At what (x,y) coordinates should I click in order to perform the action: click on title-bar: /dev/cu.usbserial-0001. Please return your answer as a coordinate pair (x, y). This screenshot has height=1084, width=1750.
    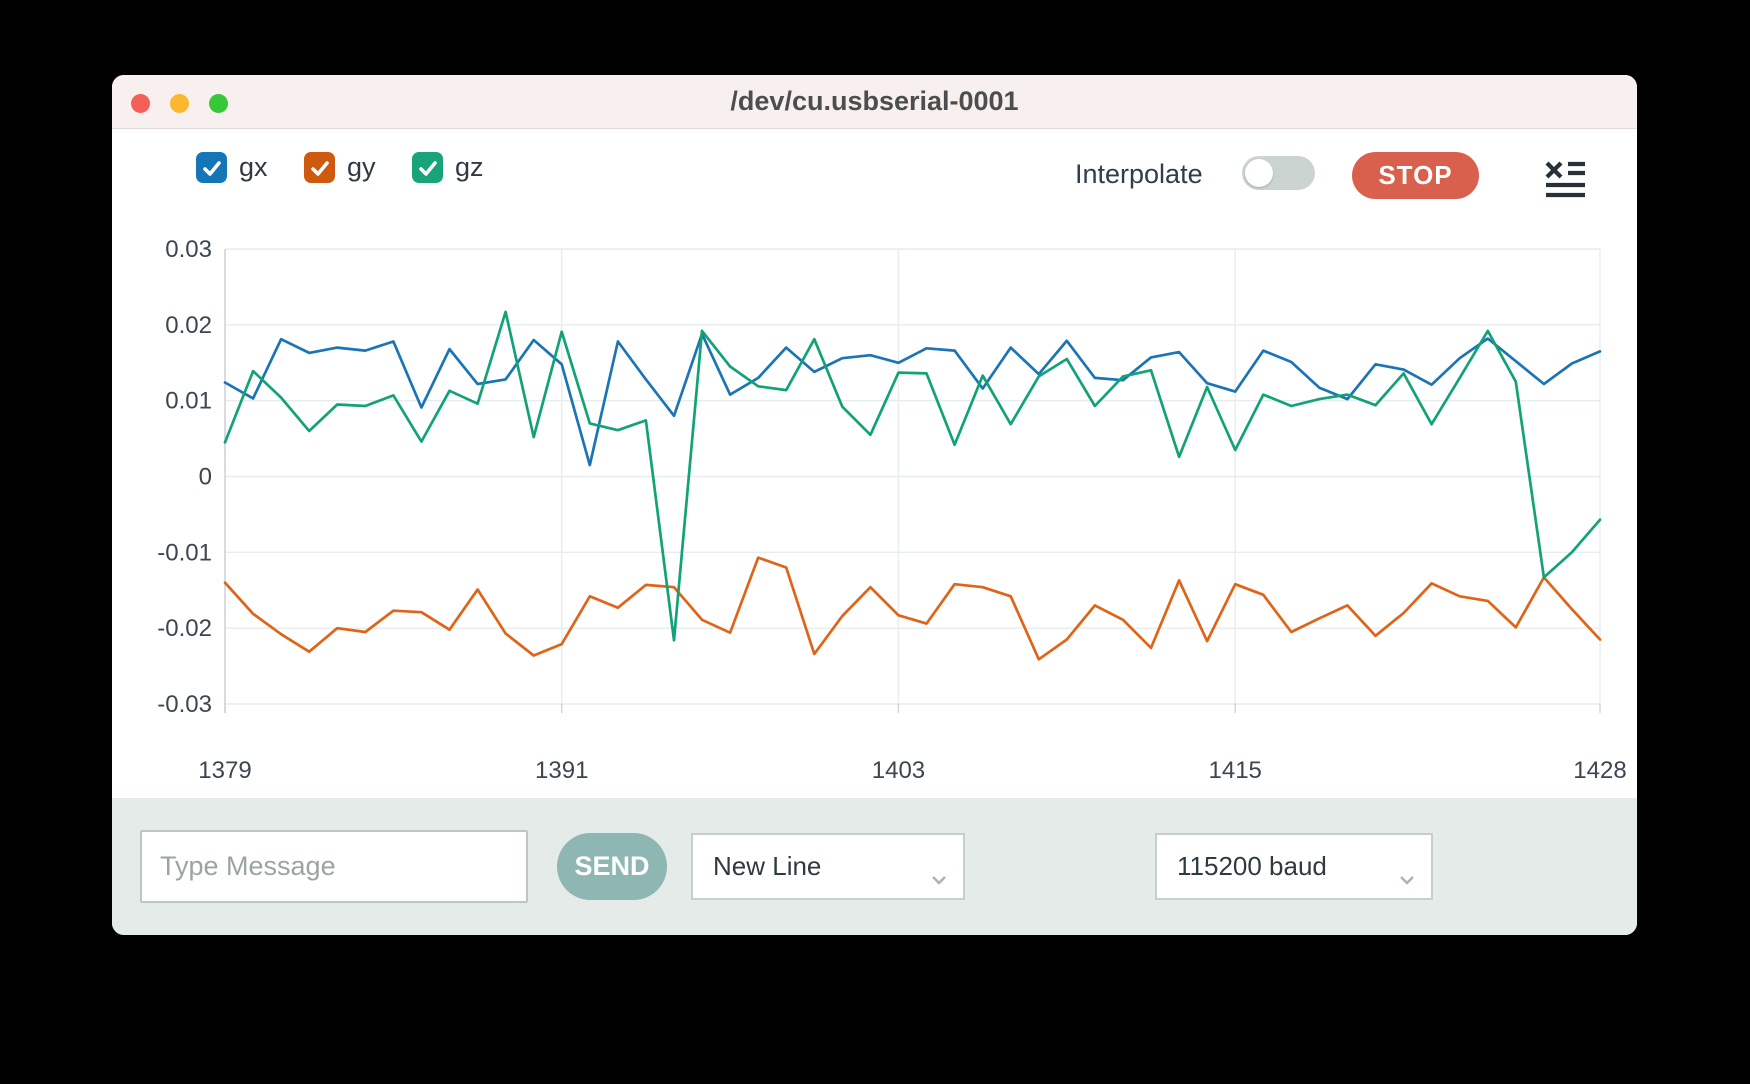
    Looking at the image, I should click on (874, 102).